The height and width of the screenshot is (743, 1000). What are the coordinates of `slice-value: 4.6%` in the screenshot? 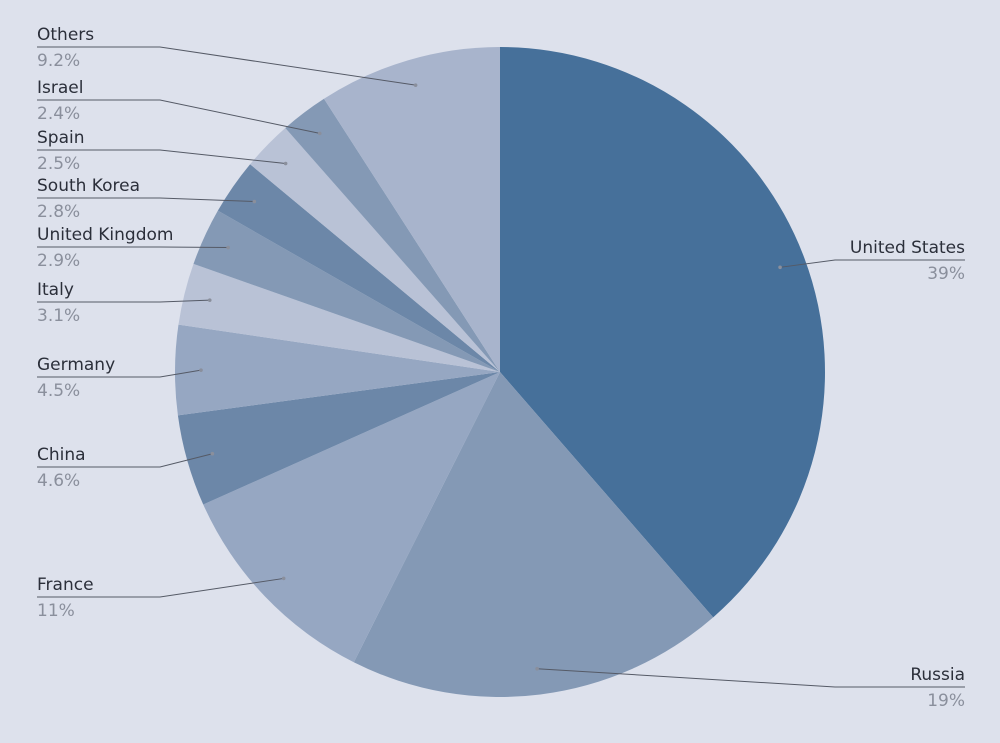 It's located at (58, 481).